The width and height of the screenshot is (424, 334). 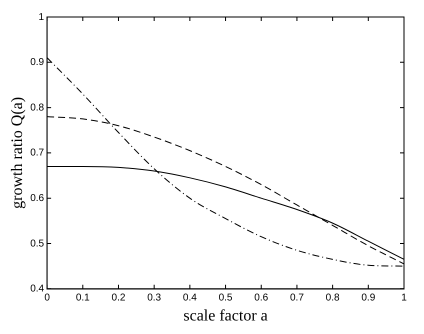 I want to click on x-tick-label: 0.3, so click(x=154, y=298).